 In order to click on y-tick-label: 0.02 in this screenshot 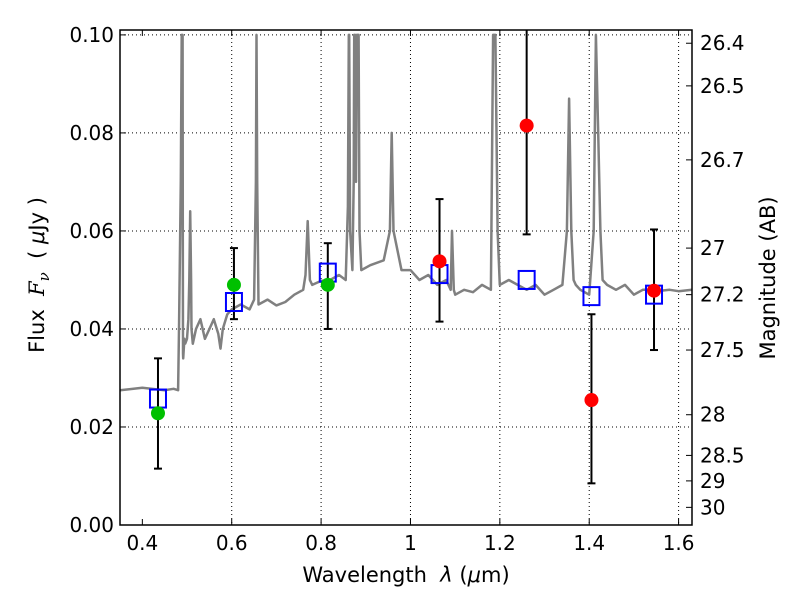, I will do `click(91, 427)`.